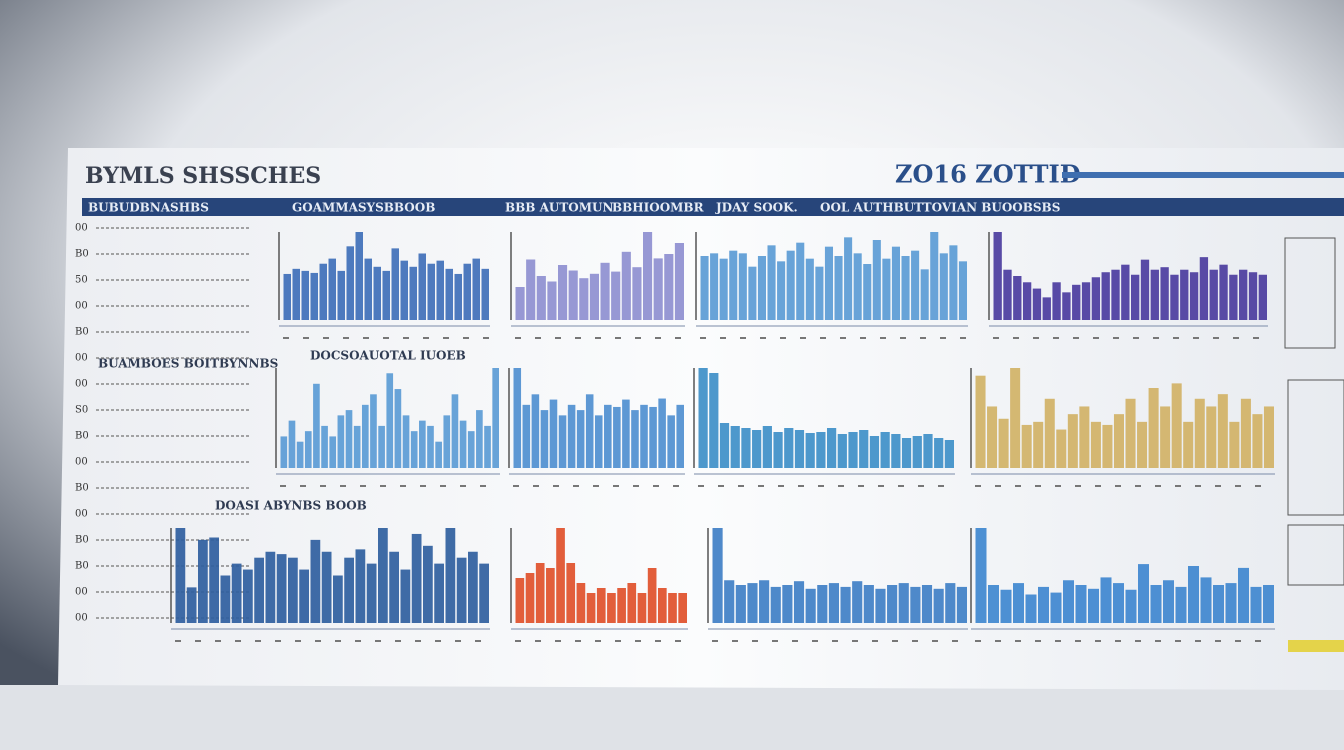 This screenshot has height=750, width=1344. What do you see at coordinates (756, 208) in the screenshot?
I see `strip-label: JDAY SOOK.` at bounding box center [756, 208].